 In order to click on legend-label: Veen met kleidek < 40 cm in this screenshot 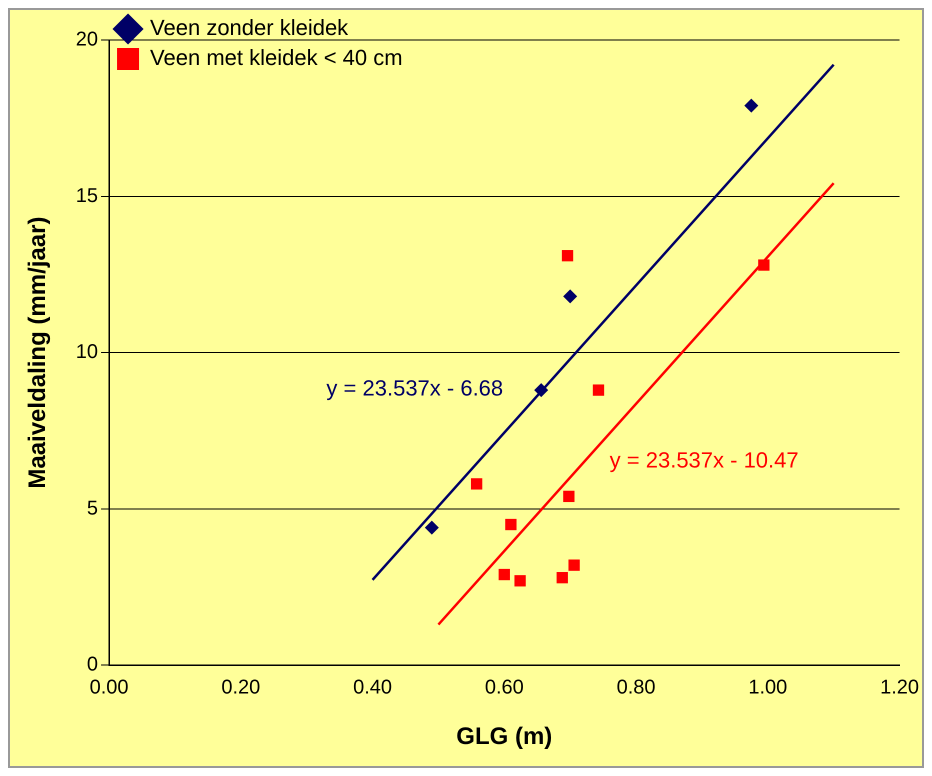, I will do `click(276, 57)`.